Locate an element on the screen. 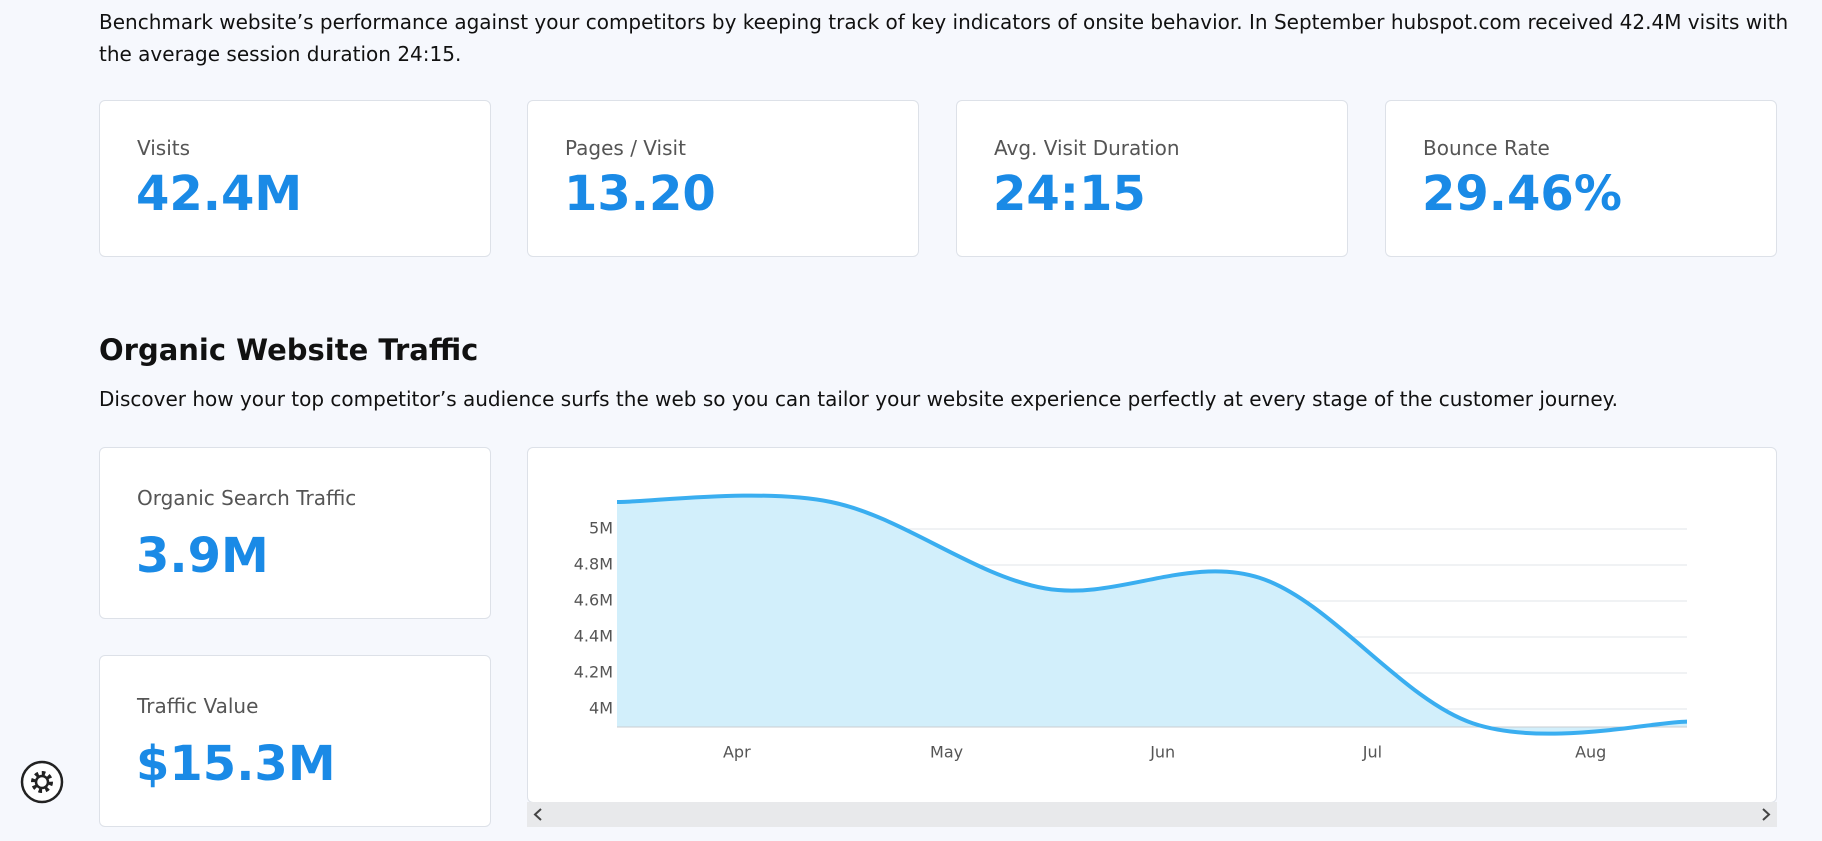 Image resolution: width=1822 pixels, height=841 pixels. metric-card: Traffic Value $15.3M is located at coordinates (295, 741).